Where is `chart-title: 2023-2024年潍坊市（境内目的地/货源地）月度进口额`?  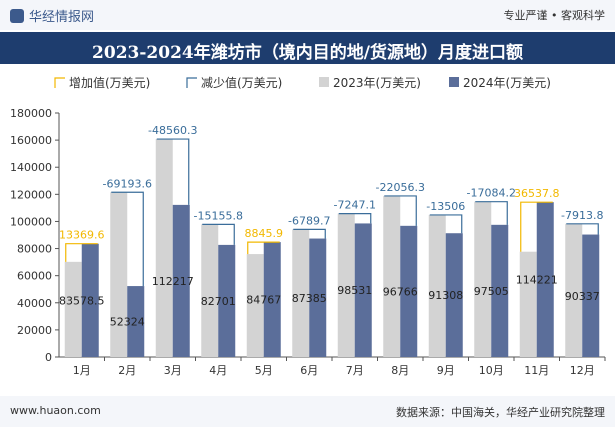
chart-title: 2023-2024年潍坊市（境内目的地/货源地）月度进口额 is located at coordinates (307, 53).